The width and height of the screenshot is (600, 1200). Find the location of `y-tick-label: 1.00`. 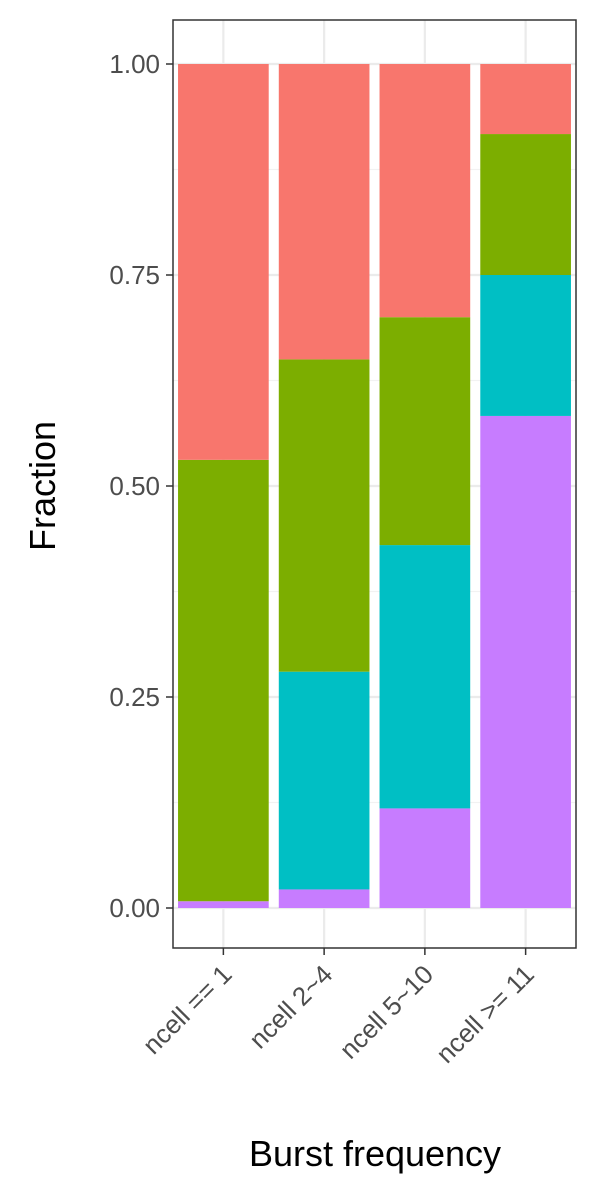

y-tick-label: 1.00 is located at coordinates (134, 64).